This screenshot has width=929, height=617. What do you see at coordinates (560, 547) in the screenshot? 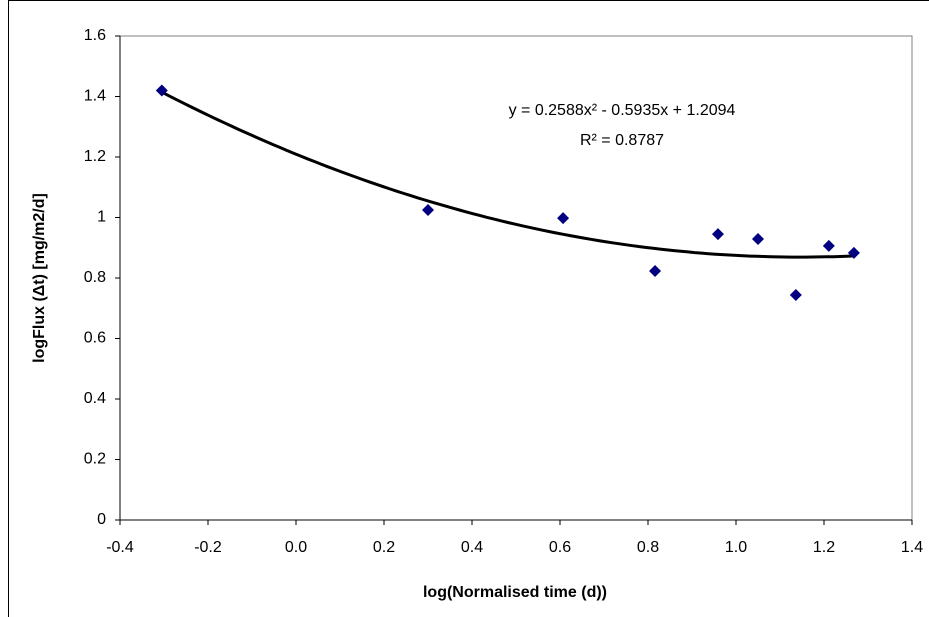
I see `x-tick-label: 0.6` at bounding box center [560, 547].